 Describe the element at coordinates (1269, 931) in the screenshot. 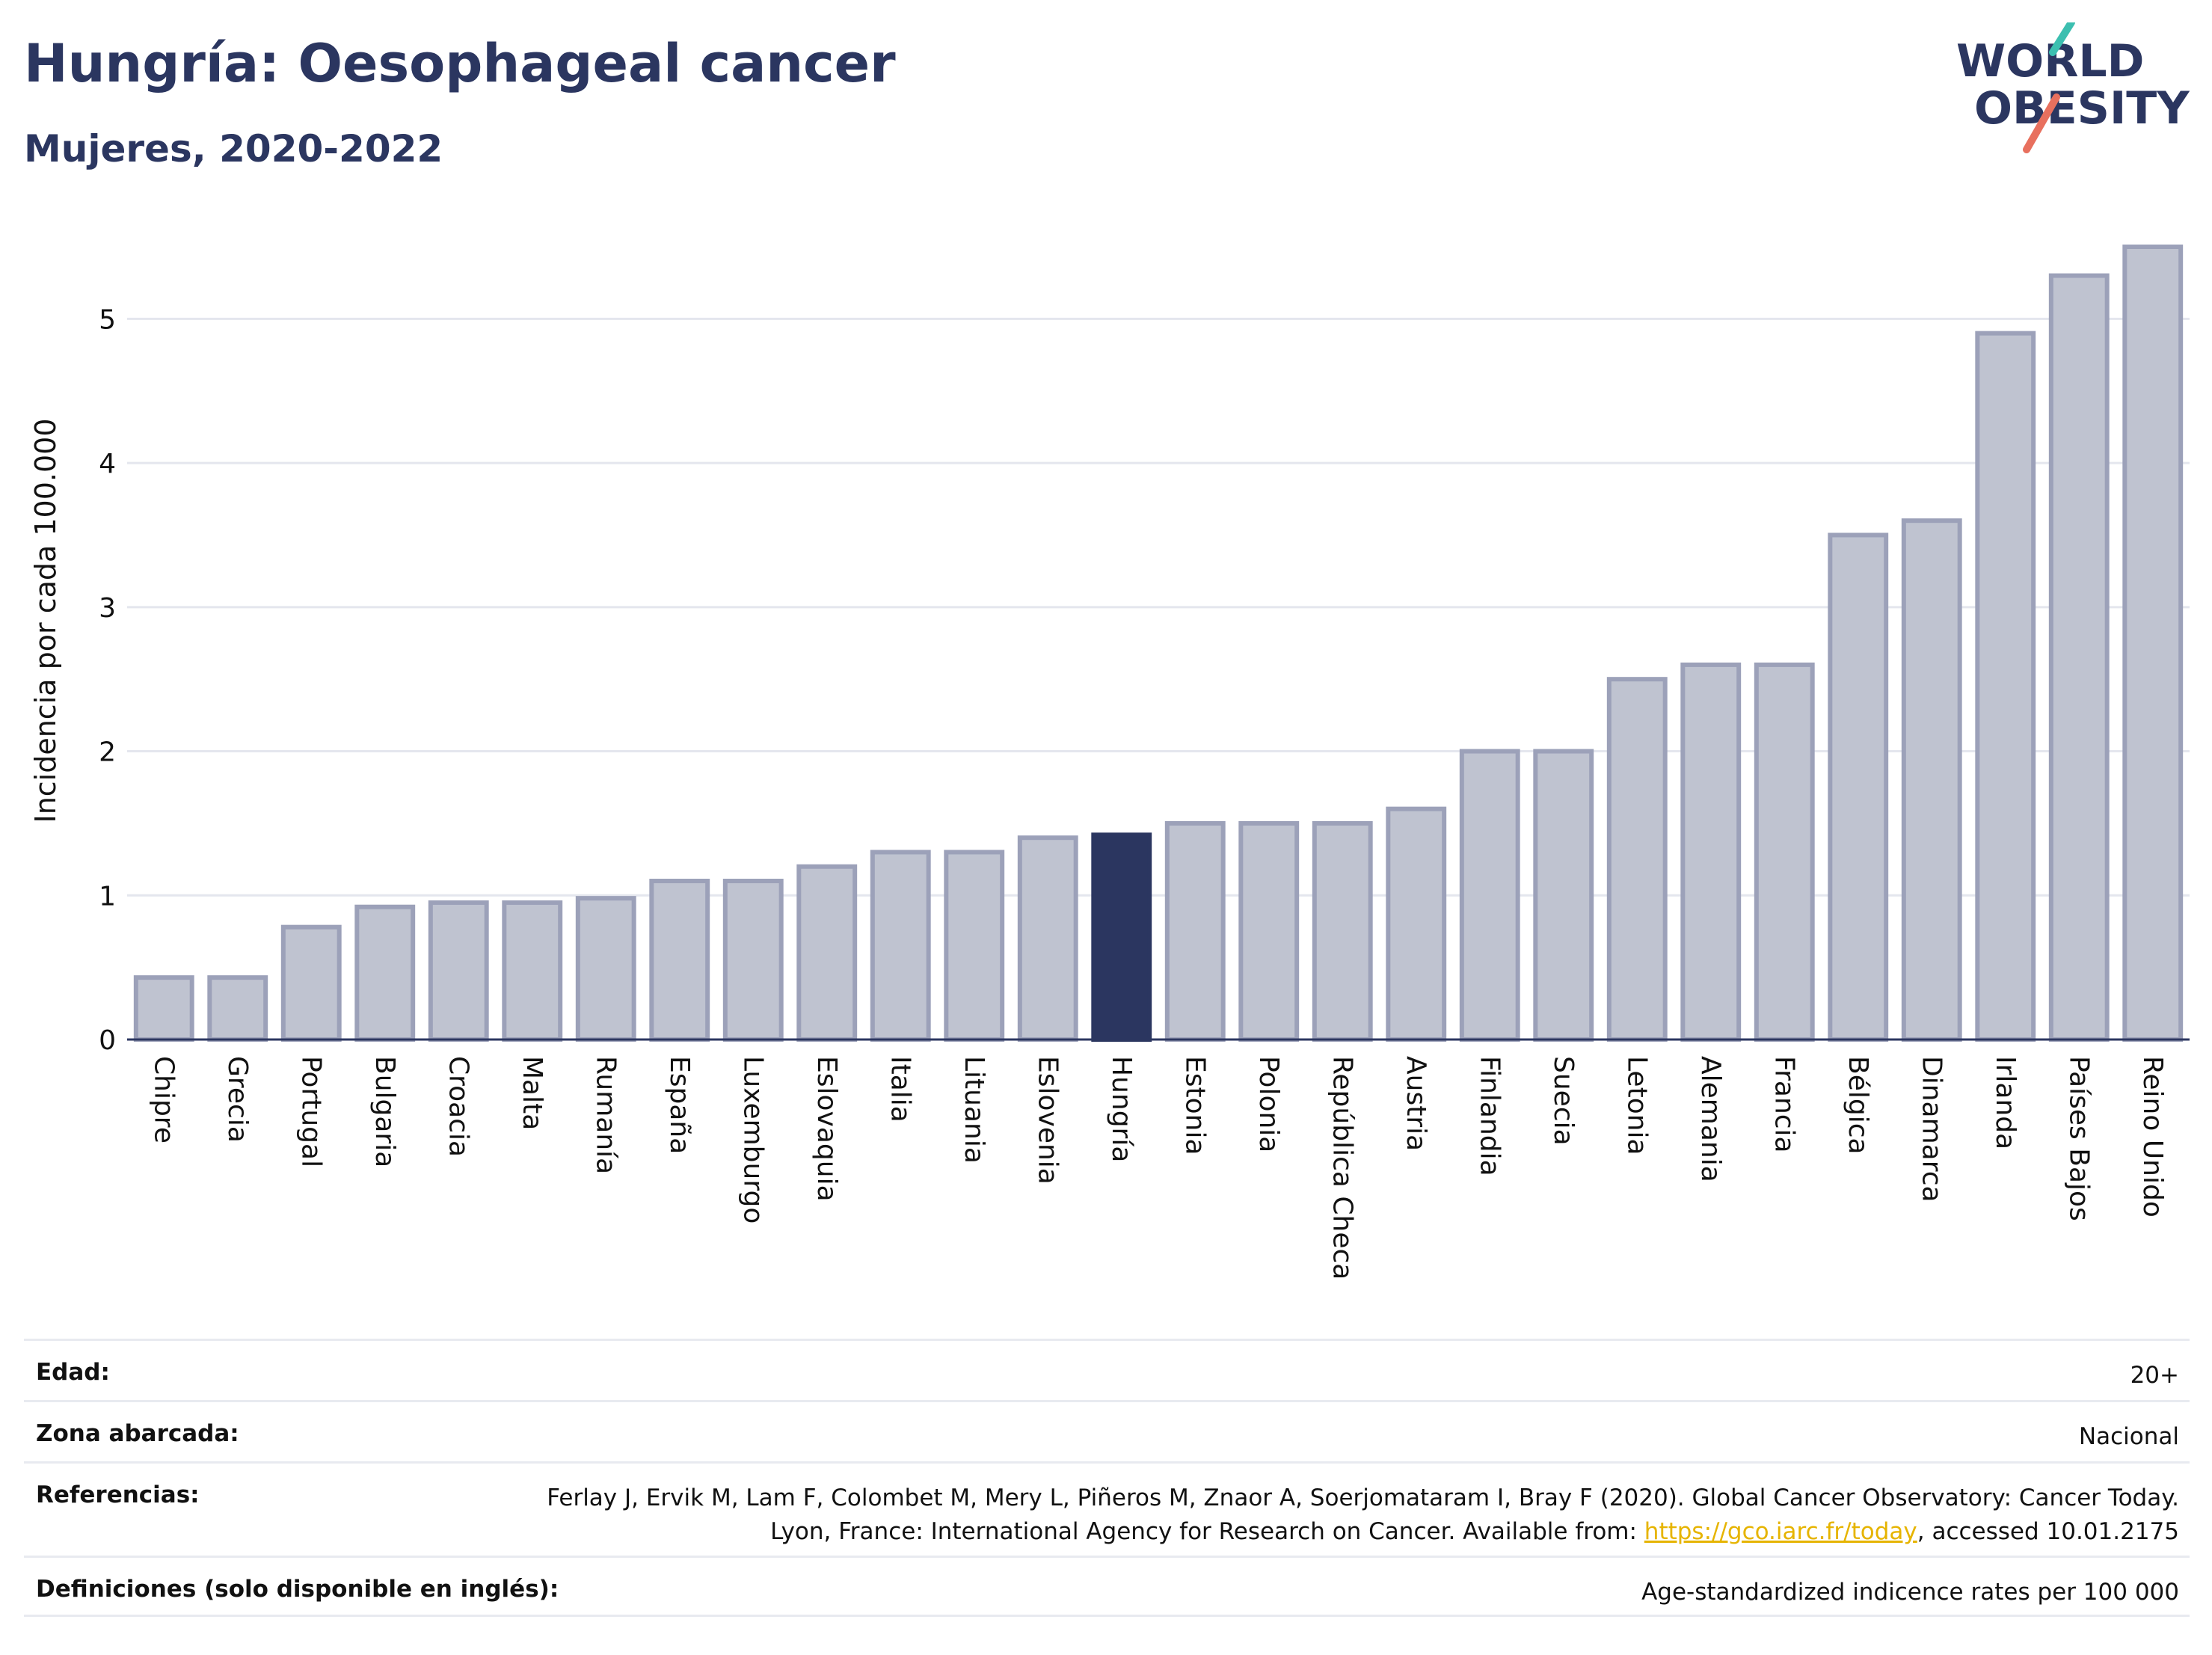

I see `bar-polonia` at that location.